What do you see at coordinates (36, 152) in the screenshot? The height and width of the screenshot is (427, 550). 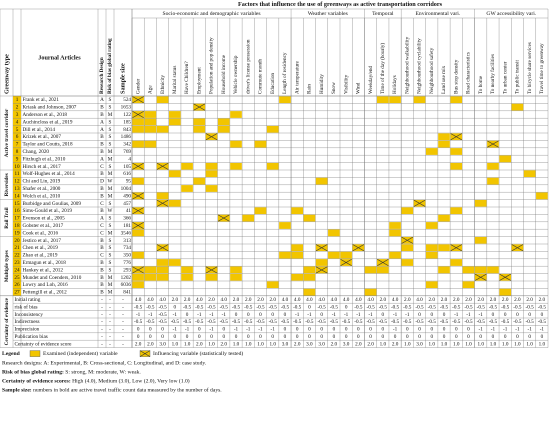 I see `article: Chang, 2020` at bounding box center [36, 152].